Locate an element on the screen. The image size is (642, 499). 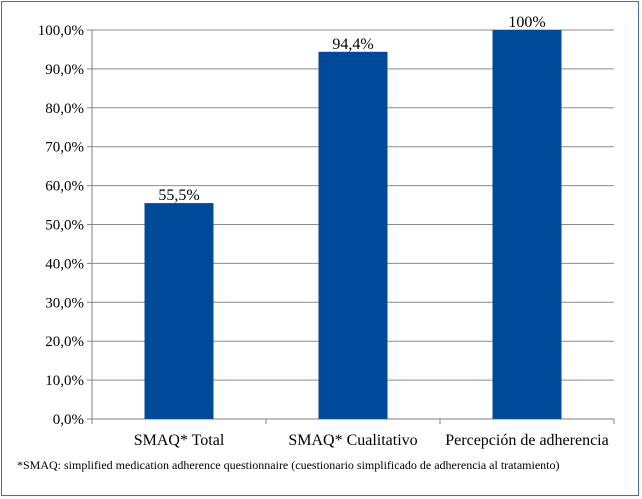
y-tick-label: 100,0% is located at coordinates (61, 31).